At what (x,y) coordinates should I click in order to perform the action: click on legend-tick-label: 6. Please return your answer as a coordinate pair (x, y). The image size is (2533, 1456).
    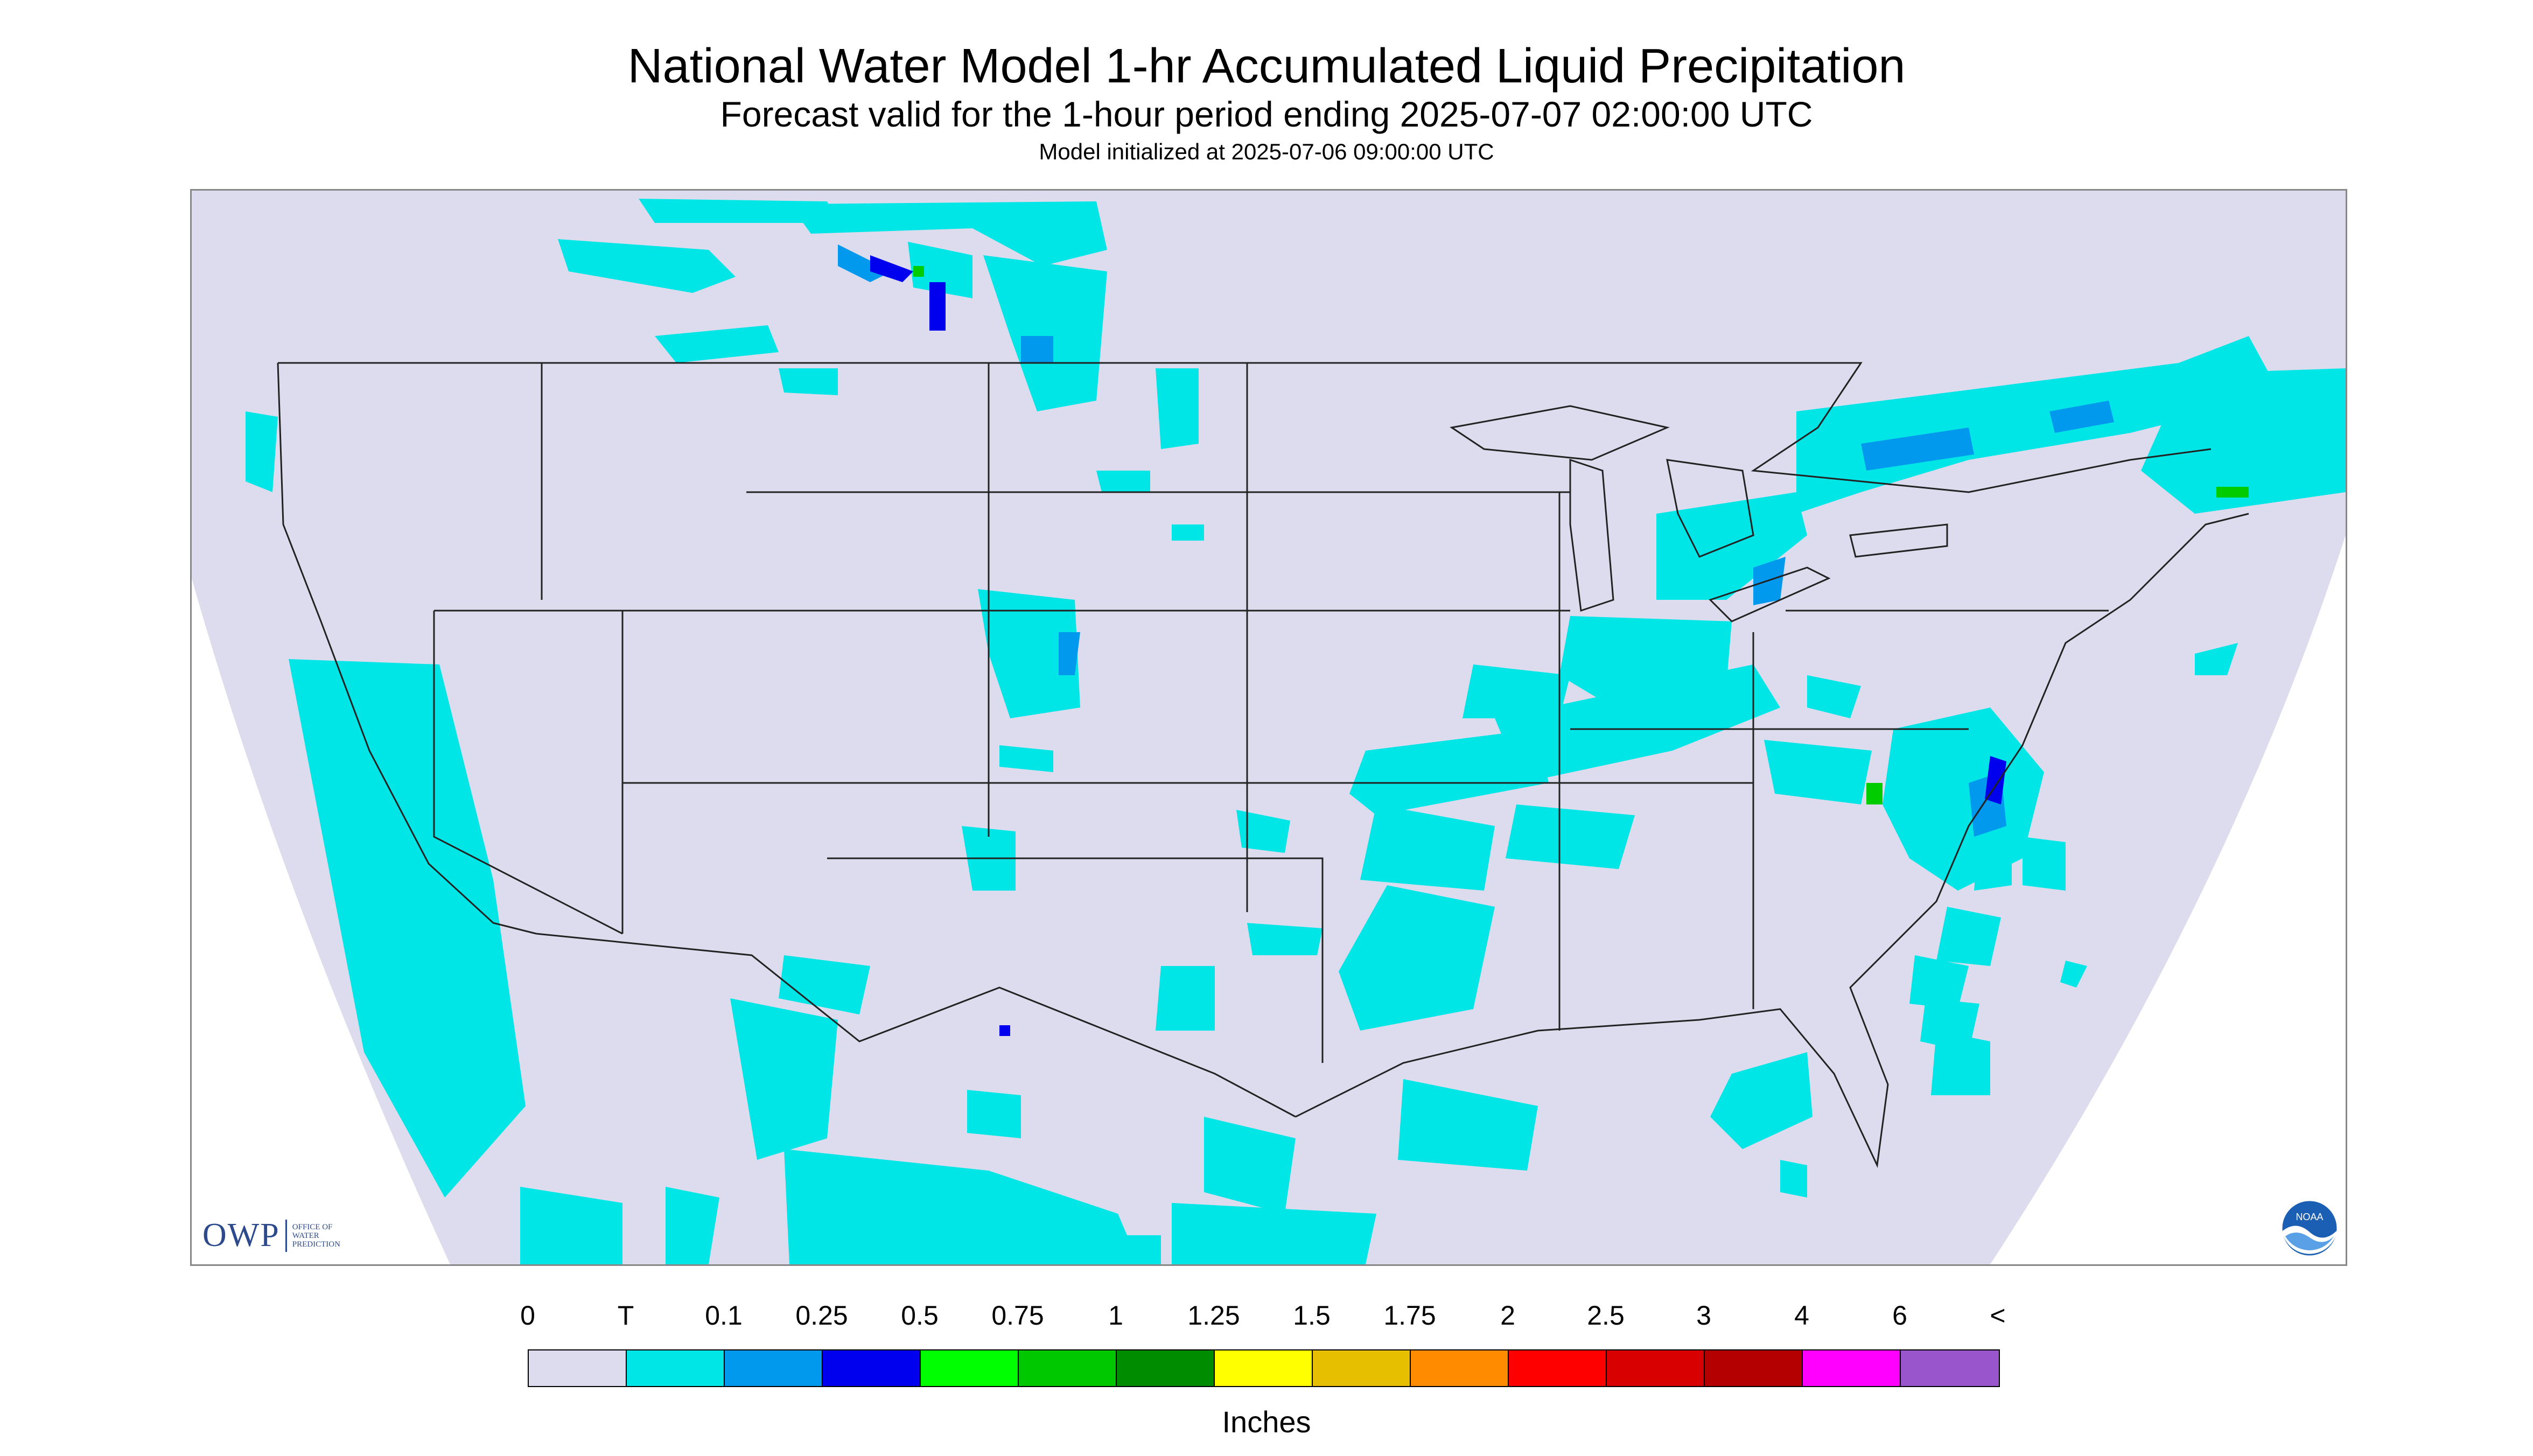
    Looking at the image, I should click on (1900, 1315).